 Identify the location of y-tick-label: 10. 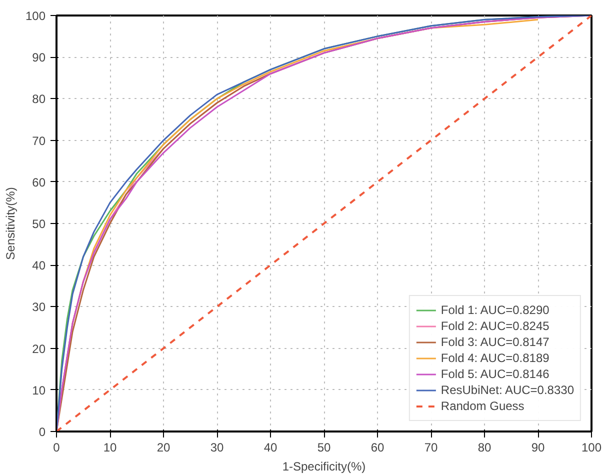
(39, 390).